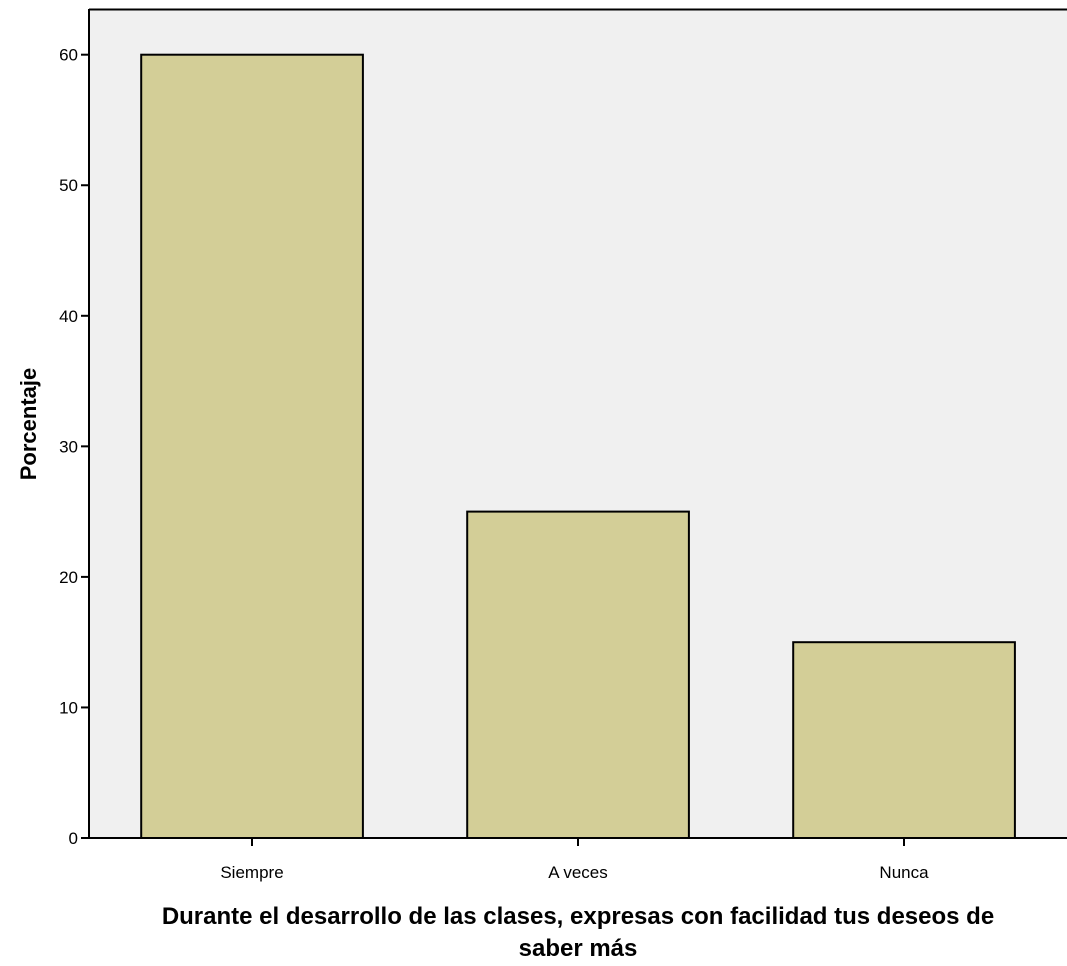 The height and width of the screenshot is (966, 1067). I want to click on y-axis-ticks: 0 10 20 30 40 50 60, so click(74, 447).